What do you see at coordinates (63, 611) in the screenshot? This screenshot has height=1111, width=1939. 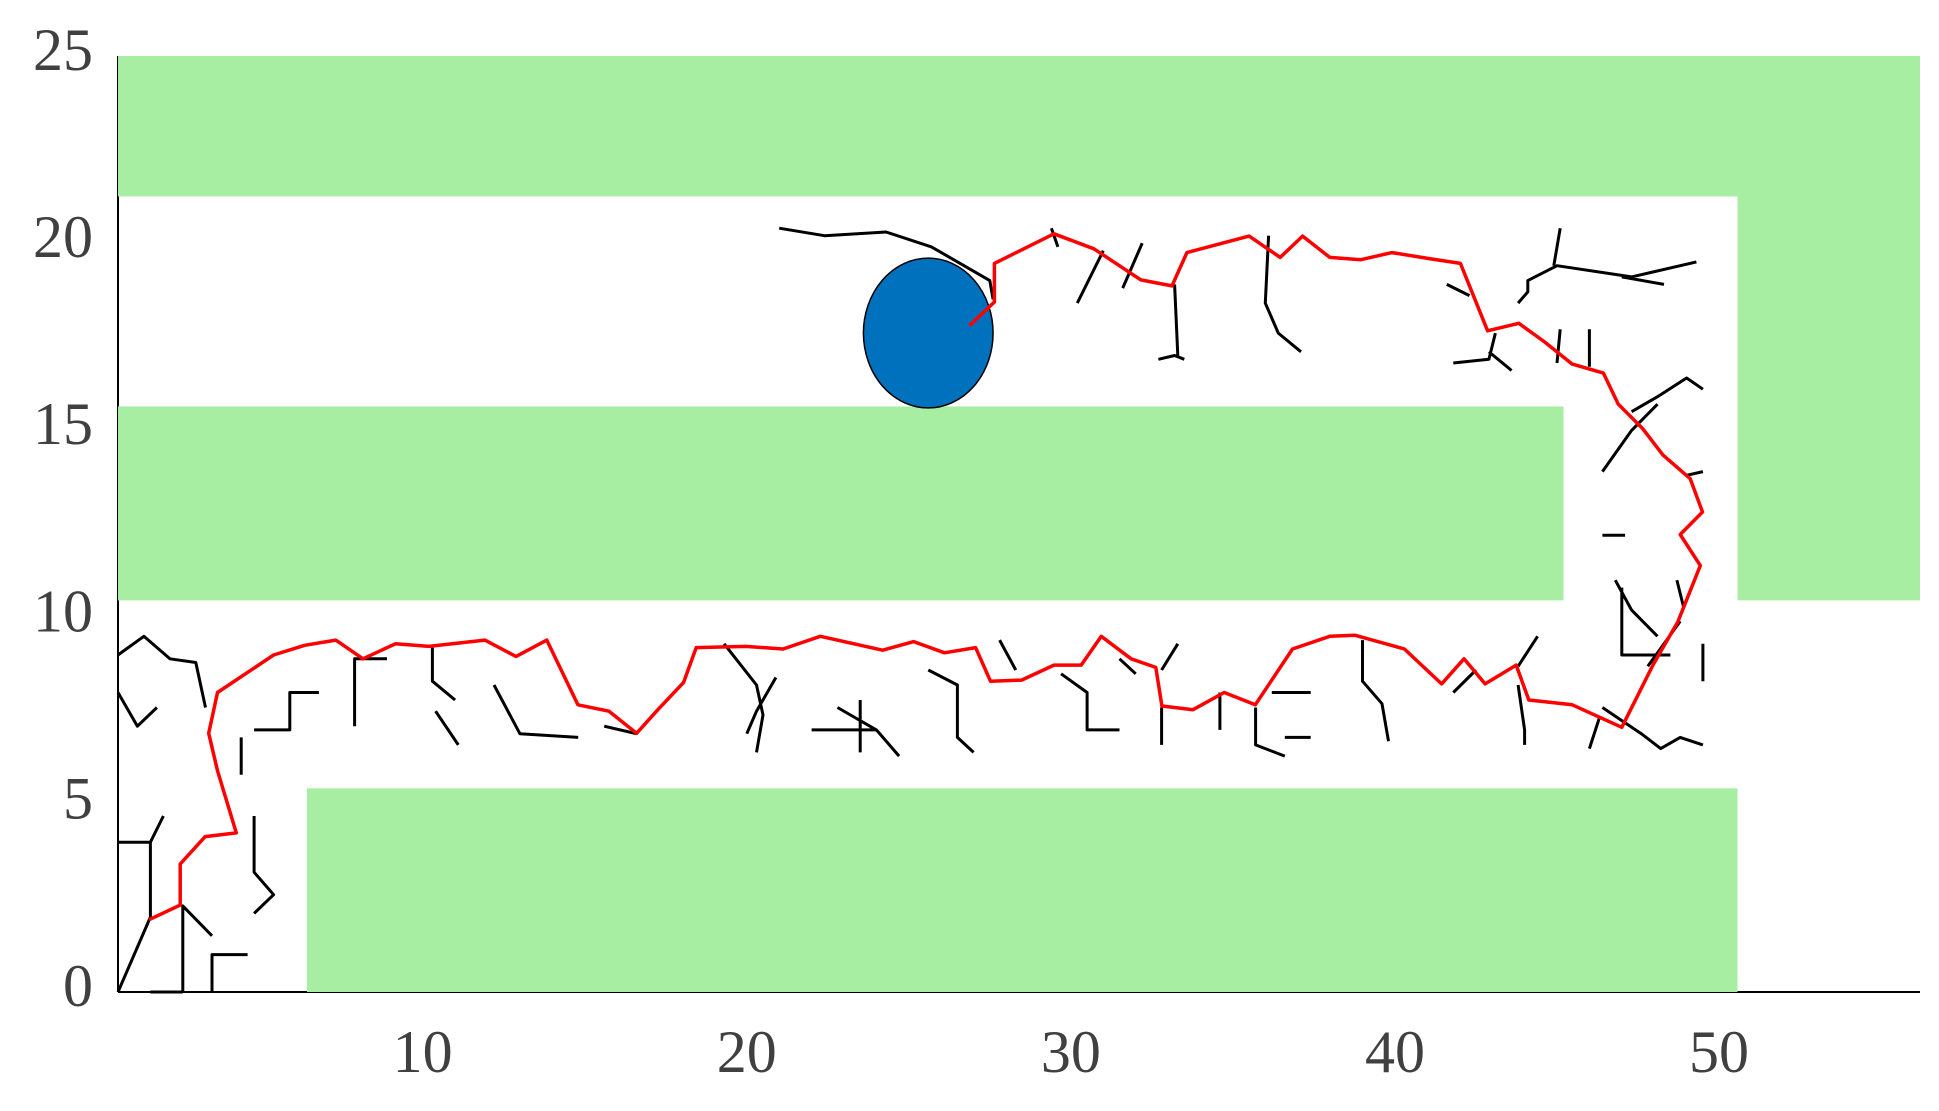 I see `y-tick-label: 10` at bounding box center [63, 611].